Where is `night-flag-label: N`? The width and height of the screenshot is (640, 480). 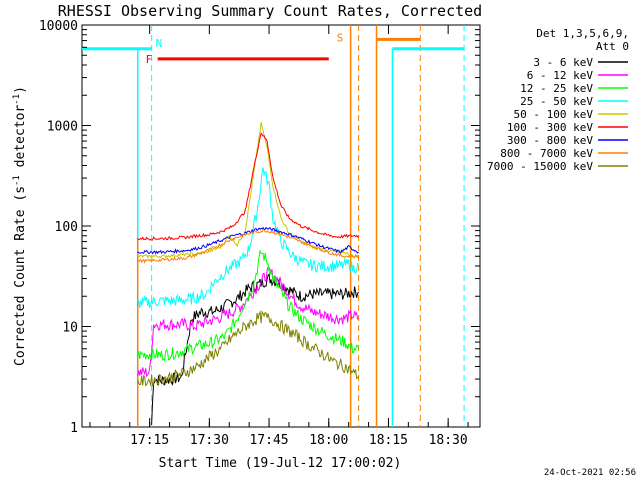
night-flag-label: N is located at coordinates (159, 43).